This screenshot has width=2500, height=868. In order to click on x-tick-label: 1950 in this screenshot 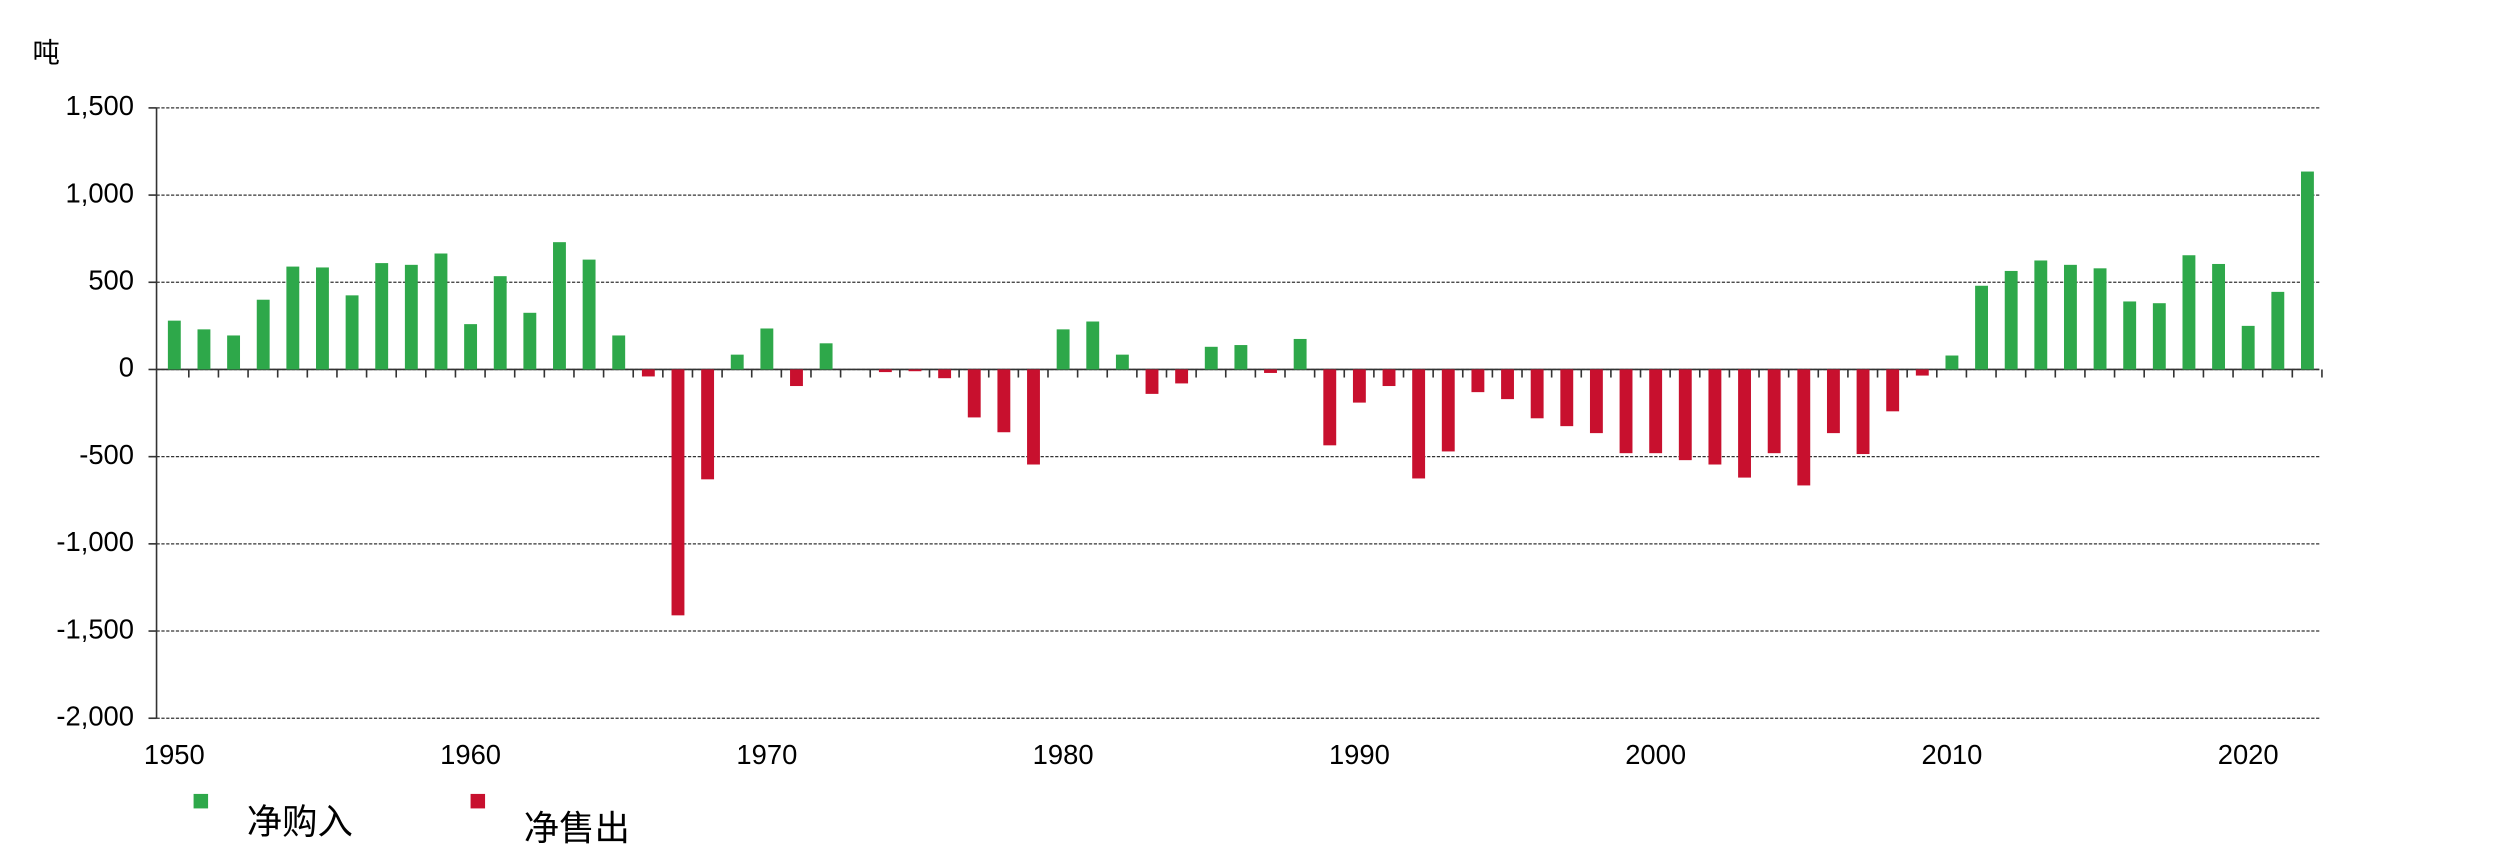, I will do `click(174, 754)`.